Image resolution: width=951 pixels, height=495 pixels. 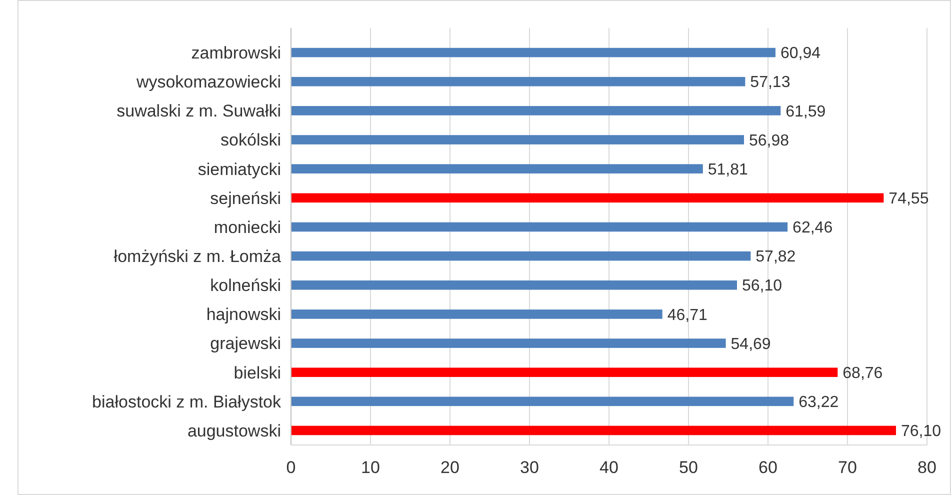 What do you see at coordinates (750, 344) in the screenshot?
I see `data-label: 54,69` at bounding box center [750, 344].